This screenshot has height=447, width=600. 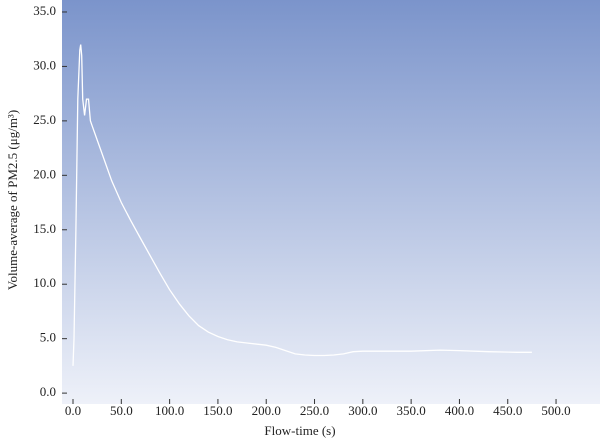 I want to click on x-tick-label: 100.0, so click(x=169, y=410).